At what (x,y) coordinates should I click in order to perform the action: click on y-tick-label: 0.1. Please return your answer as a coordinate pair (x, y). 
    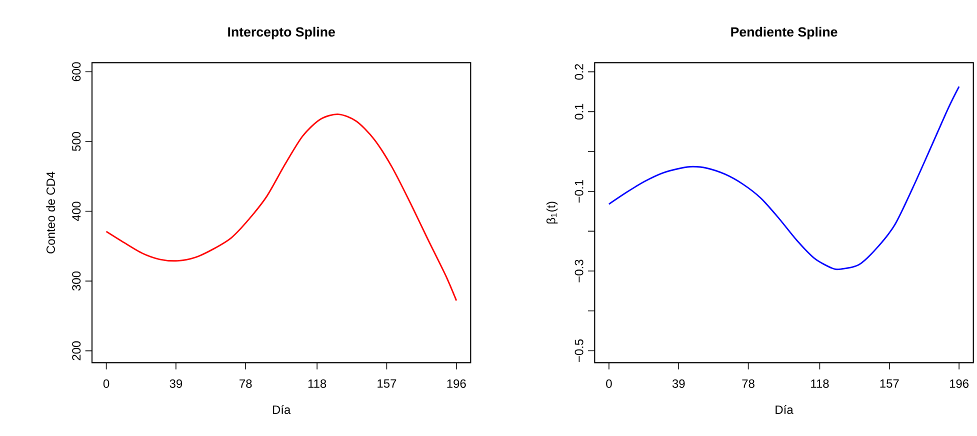
    Looking at the image, I should click on (579, 112).